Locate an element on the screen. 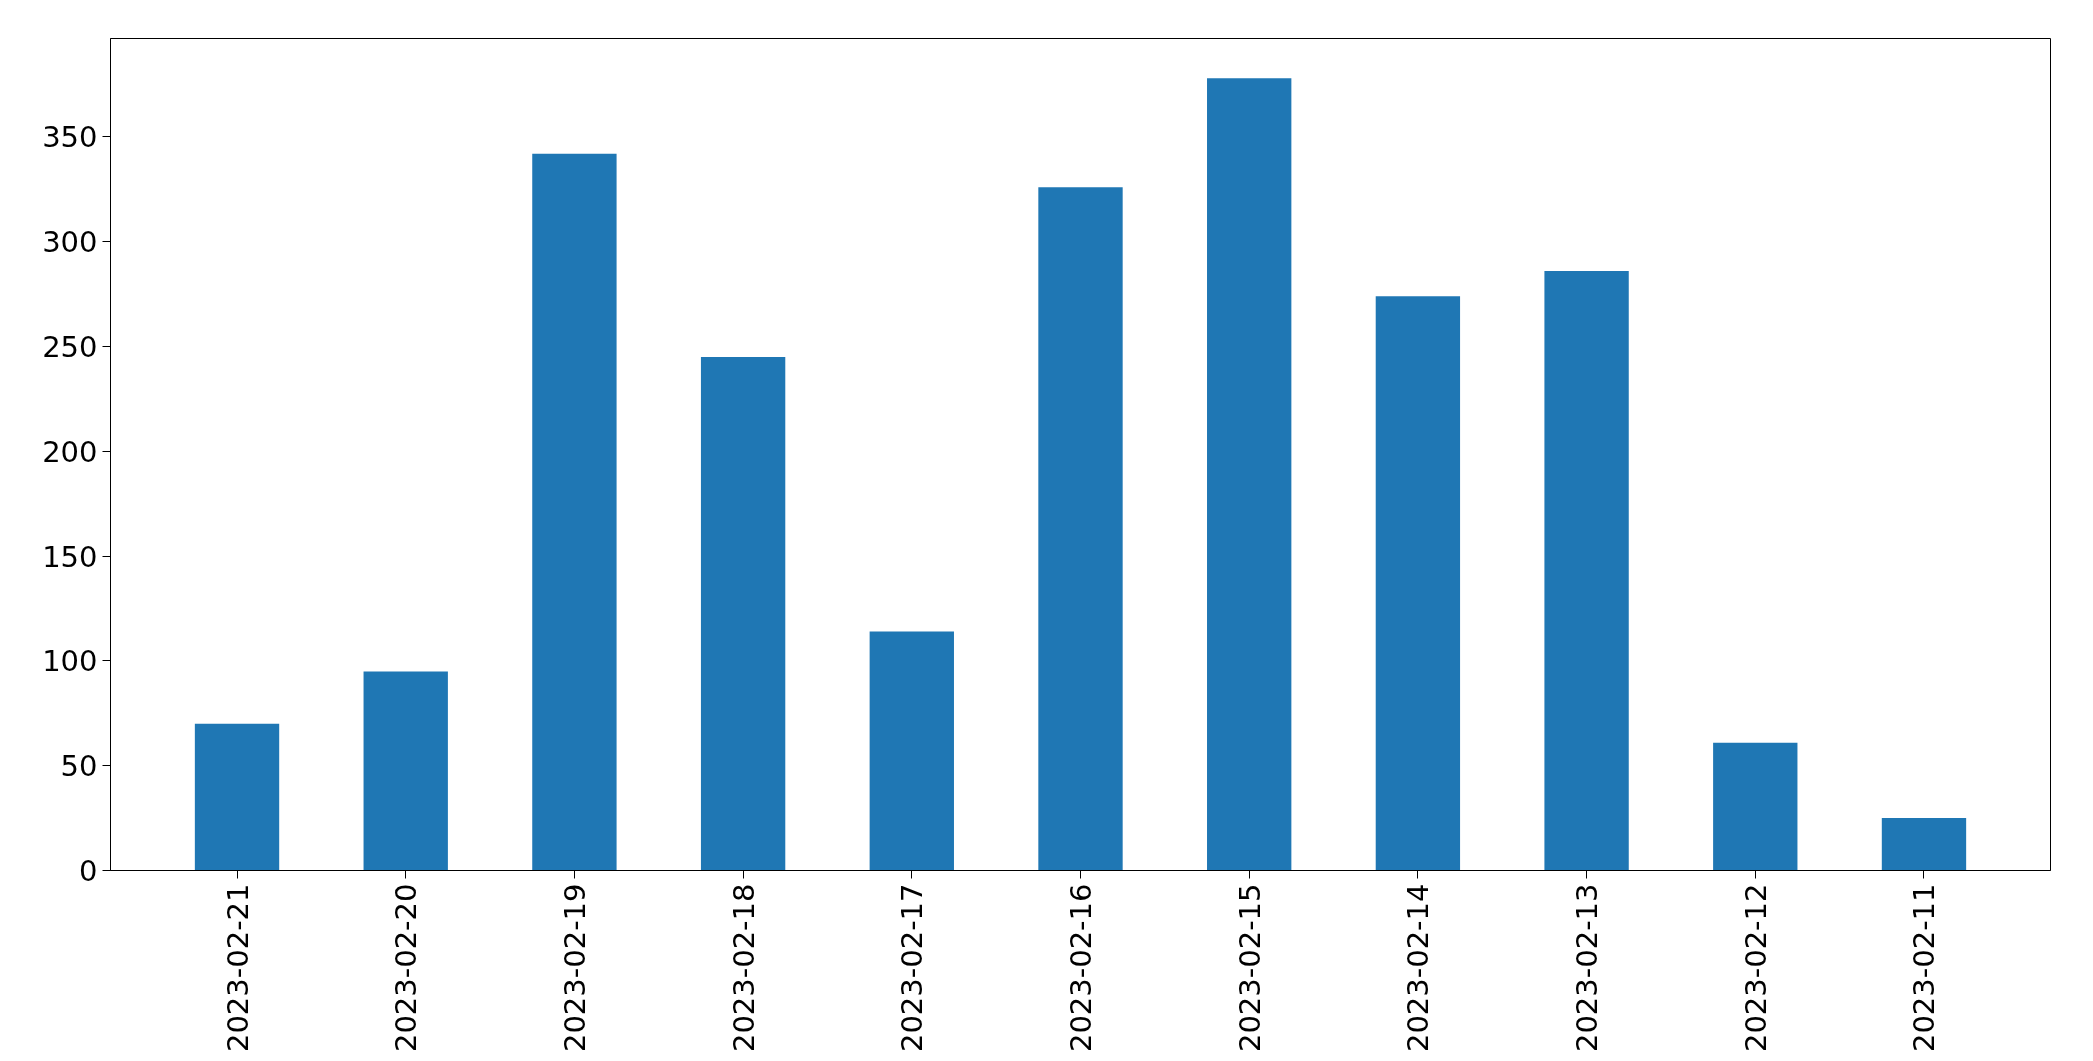  x-tick-label: 2023-02-17 is located at coordinates (912, 968).